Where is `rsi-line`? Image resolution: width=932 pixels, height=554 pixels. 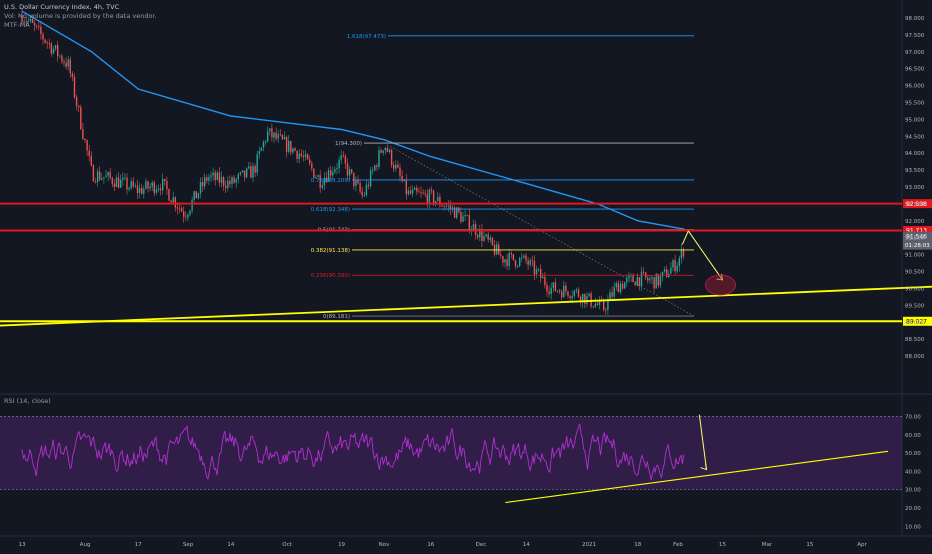
rsi-line is located at coordinates (353, 452).